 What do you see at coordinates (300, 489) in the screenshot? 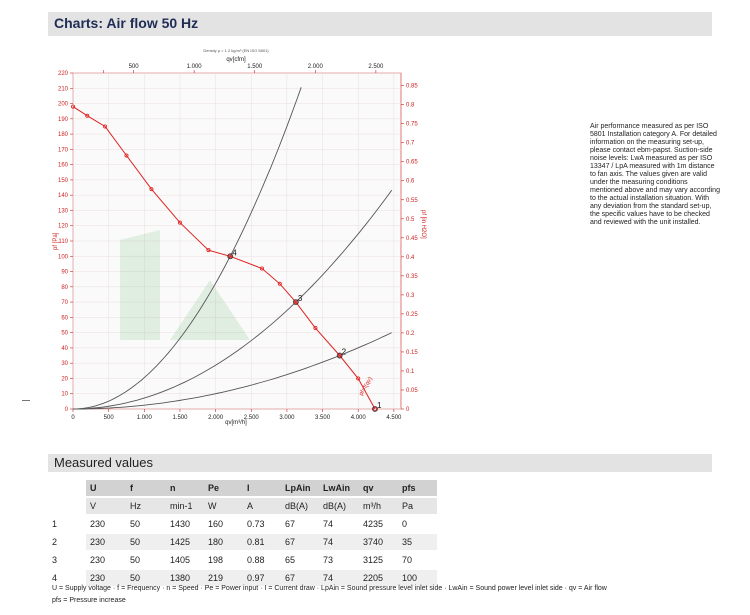
I see `table-header-cell: LpAin` at bounding box center [300, 489].